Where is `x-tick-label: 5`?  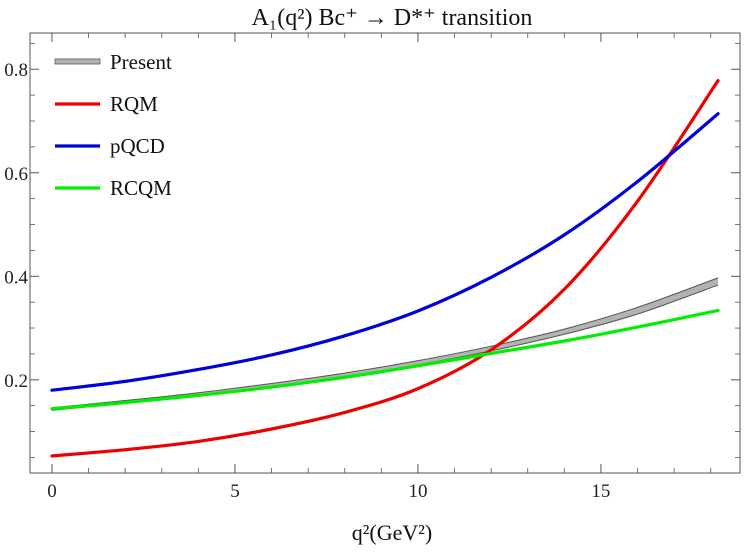
x-tick-label: 5 is located at coordinates (235, 491).